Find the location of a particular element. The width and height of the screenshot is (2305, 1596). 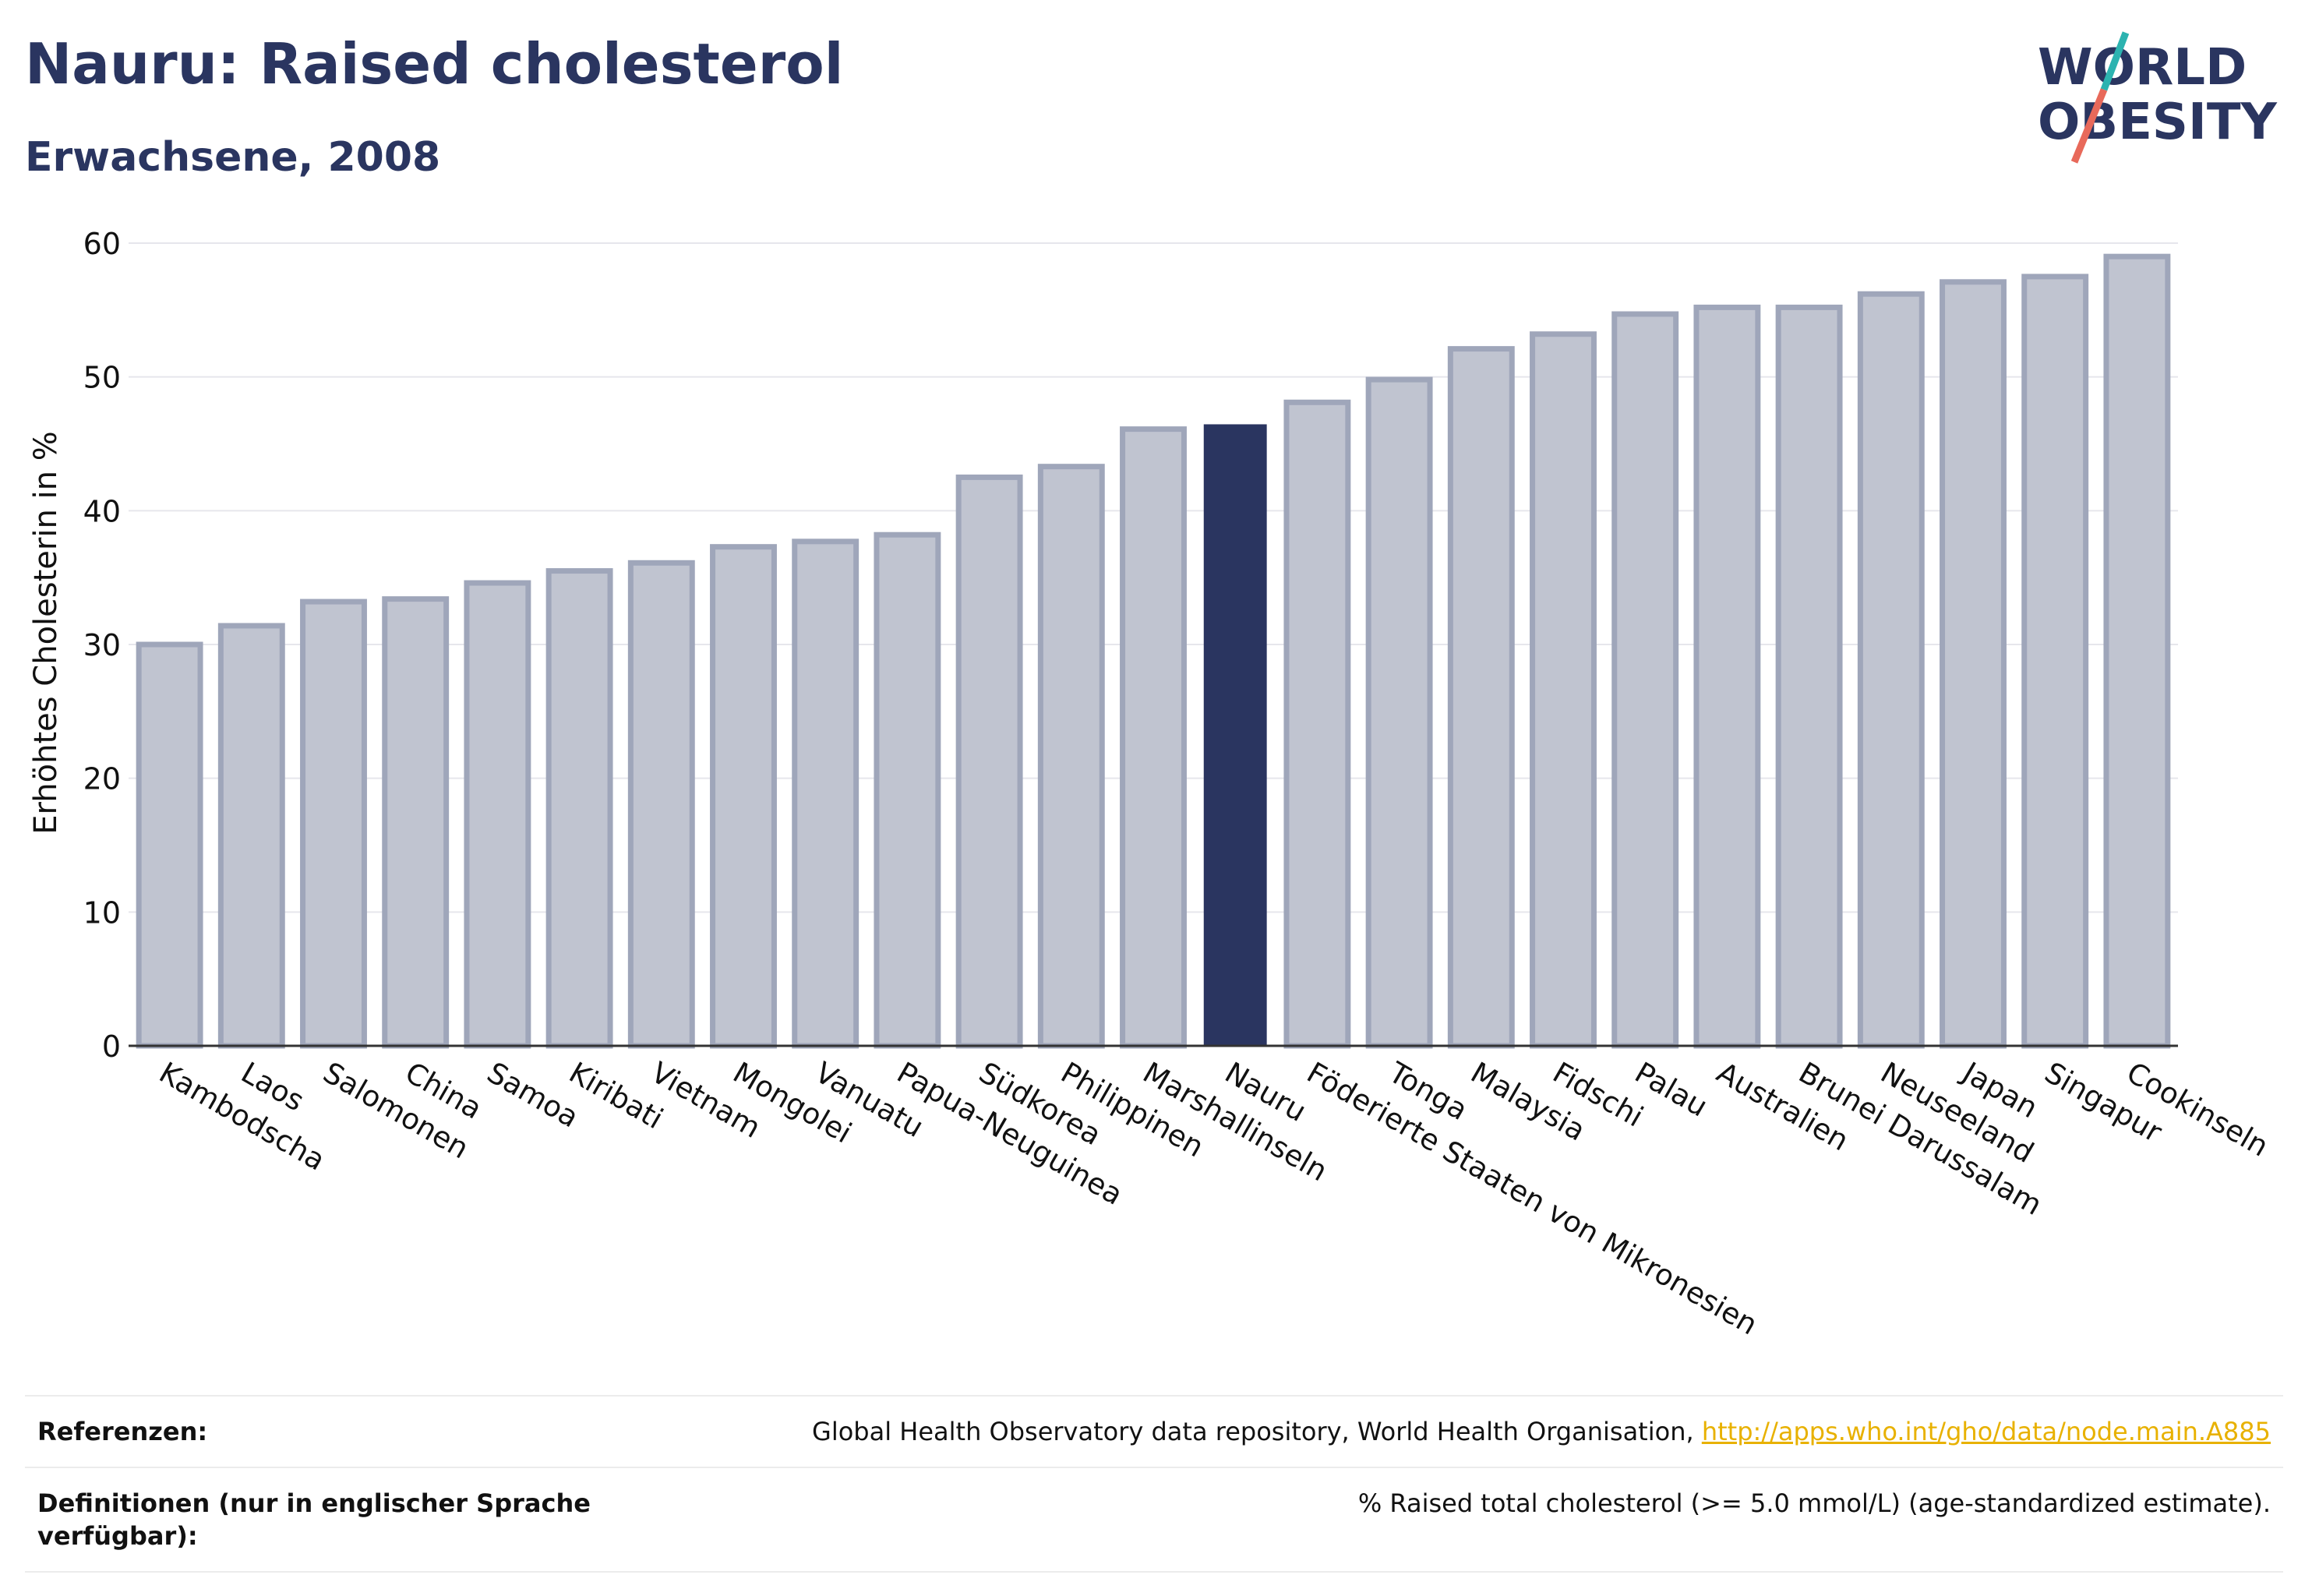

bar-neuseeland is located at coordinates (1891, 670).